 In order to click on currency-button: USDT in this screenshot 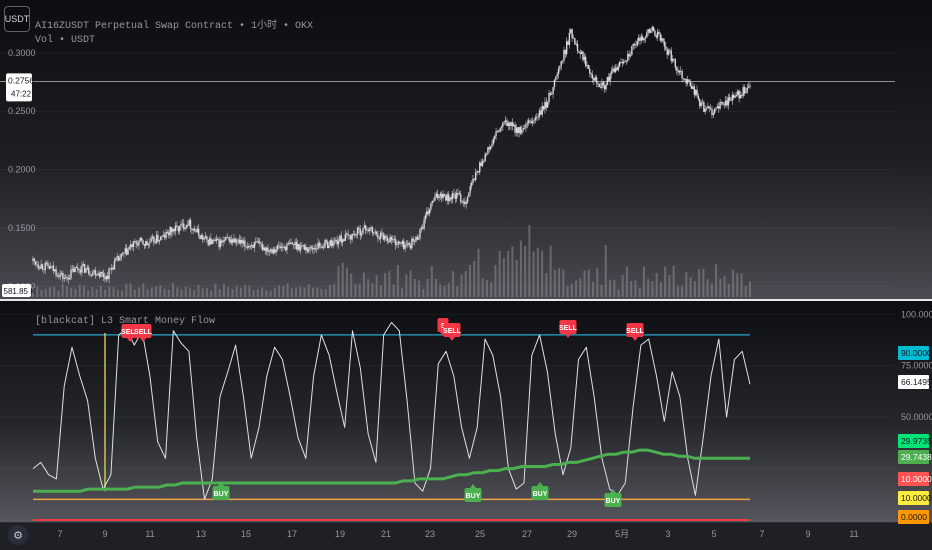, I will do `click(17, 19)`.